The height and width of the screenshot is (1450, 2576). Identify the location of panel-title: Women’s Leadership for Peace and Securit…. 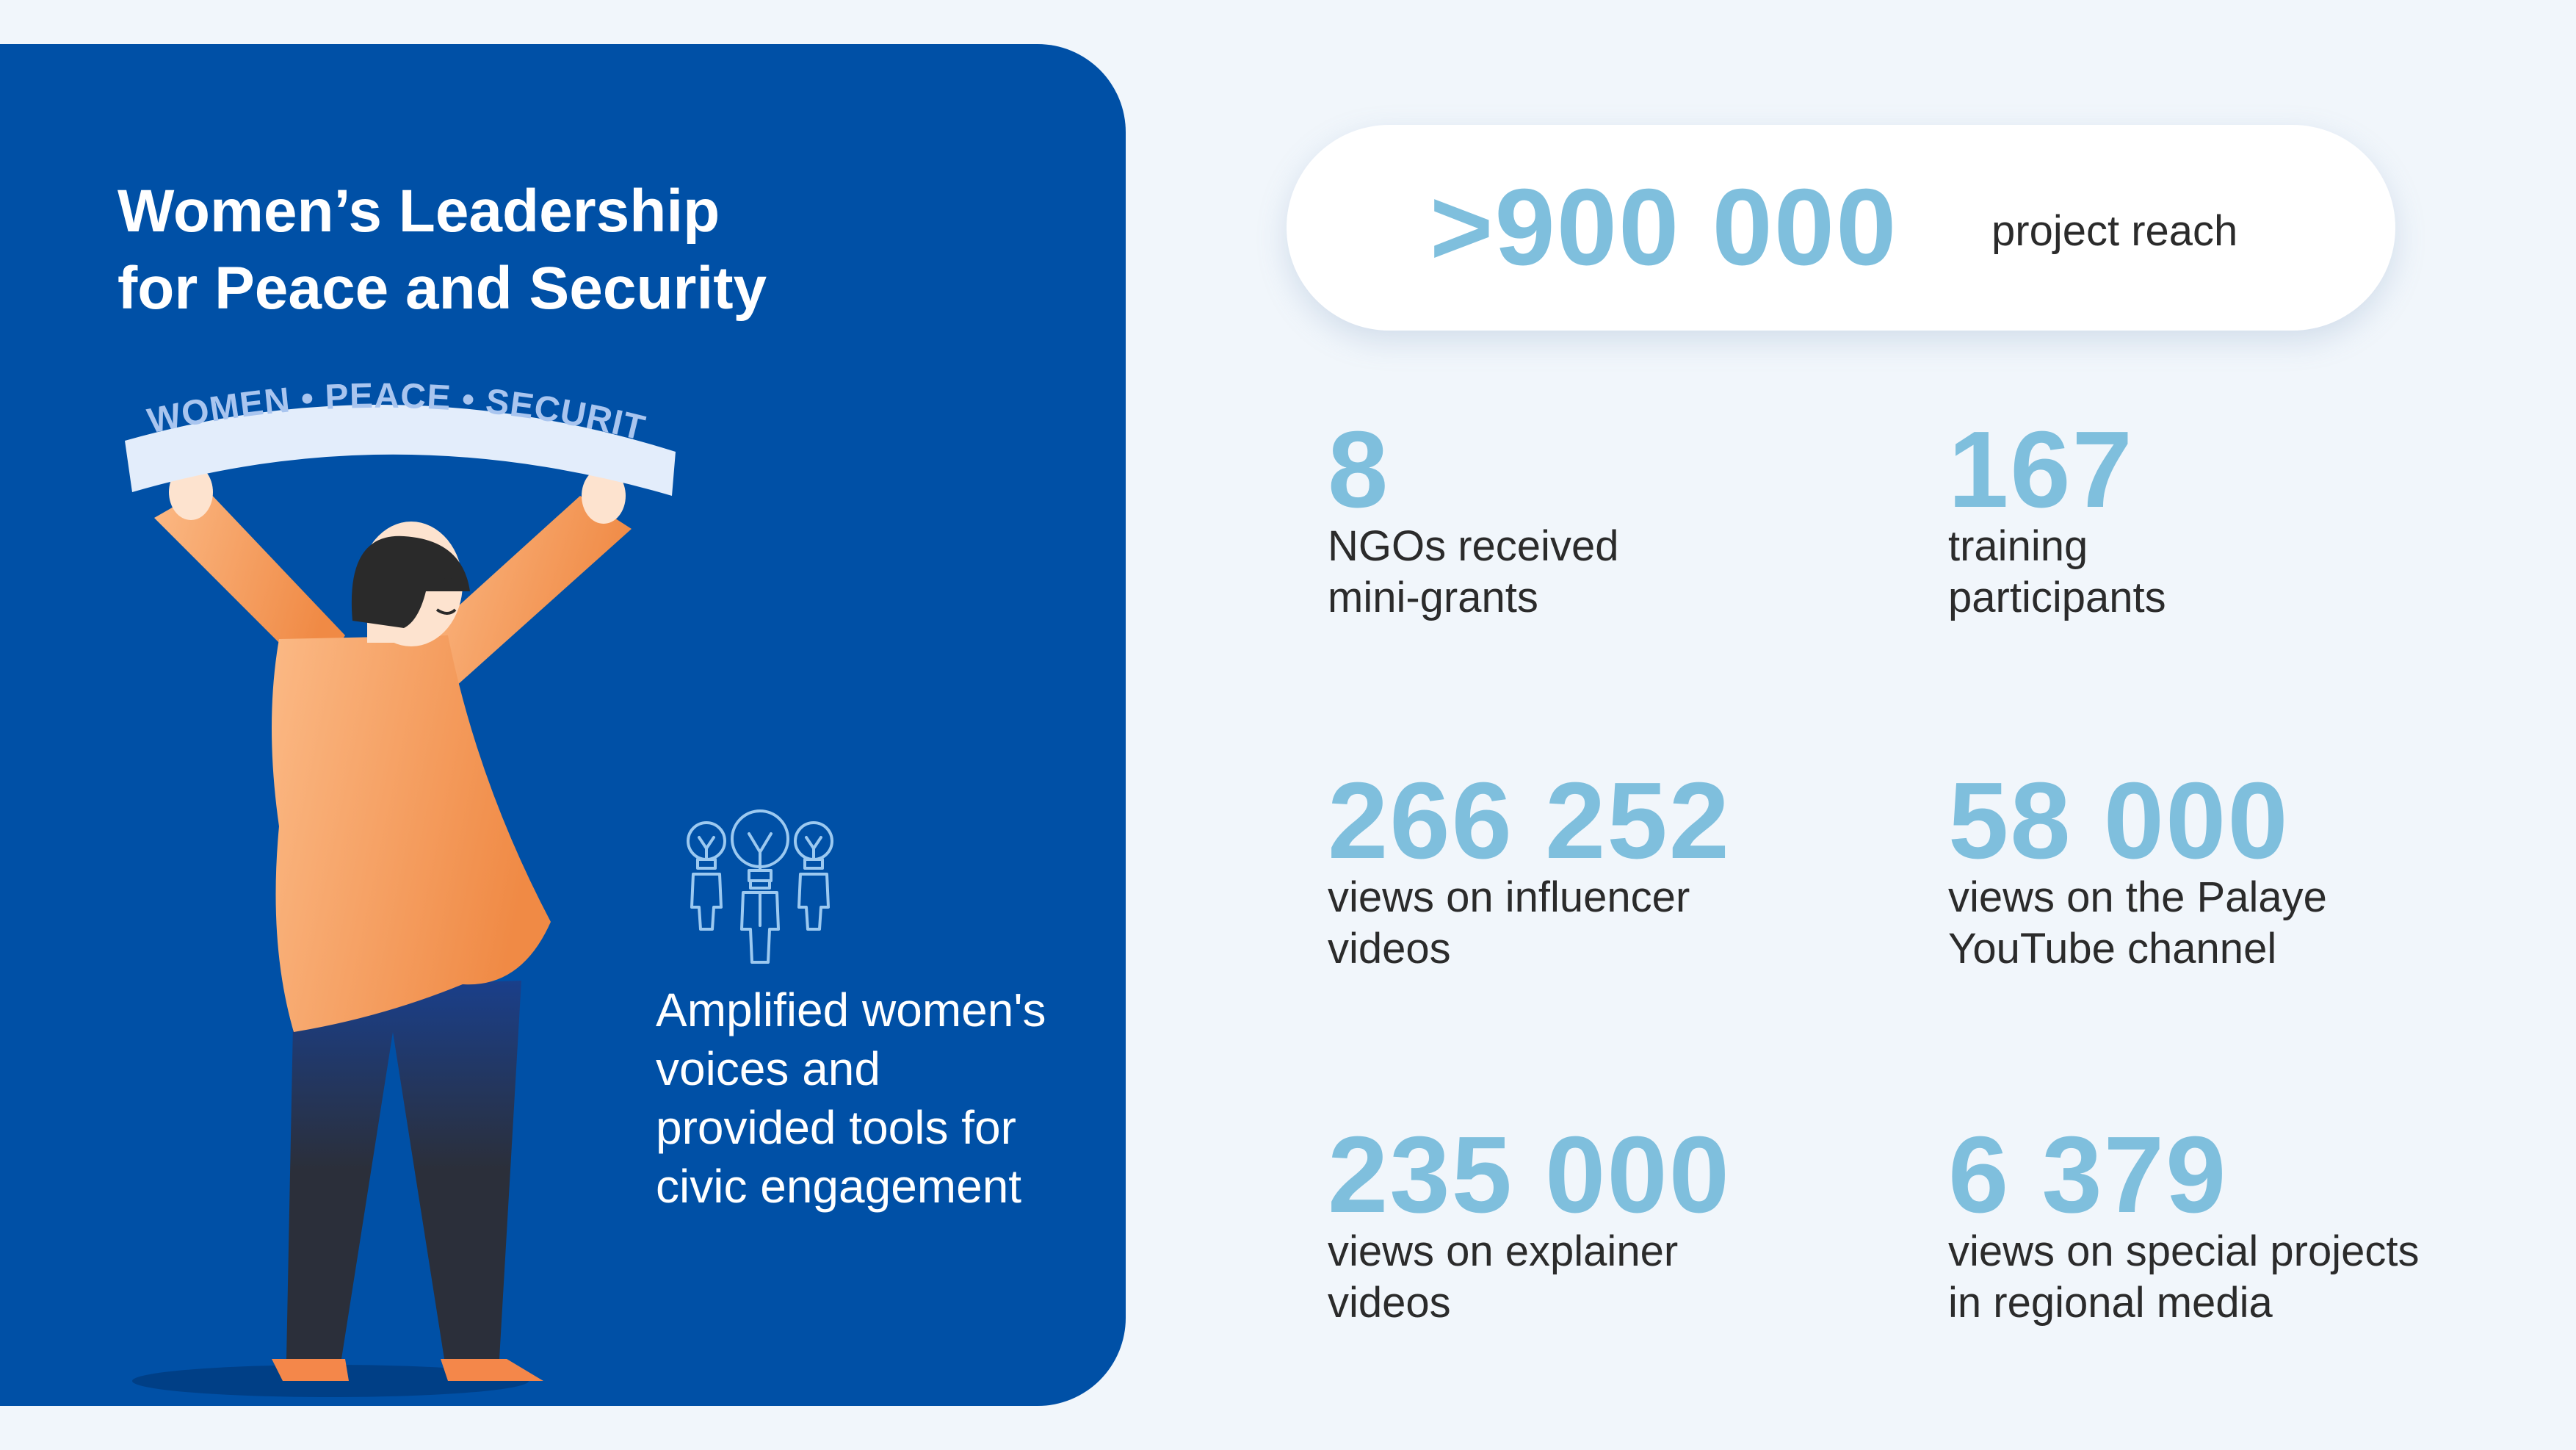
(442, 250).